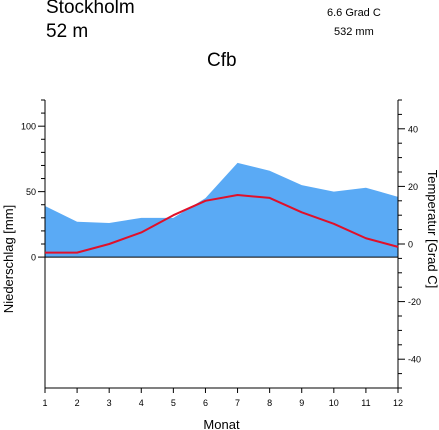 The image size is (439, 430). I want to click on temperature-line, so click(222, 224).